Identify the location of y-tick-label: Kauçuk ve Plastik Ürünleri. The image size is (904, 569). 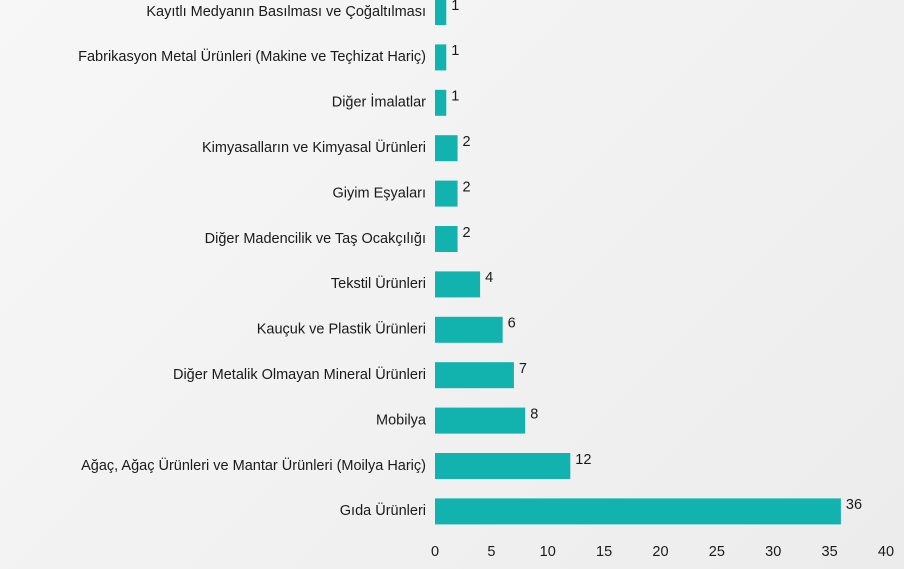
(341, 329).